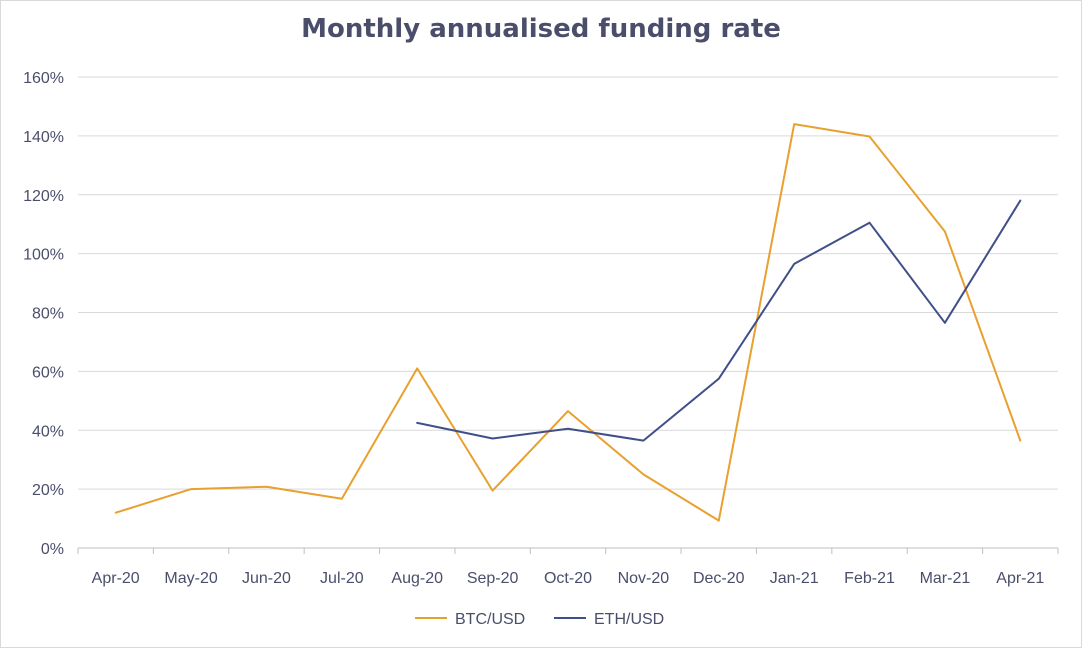 The height and width of the screenshot is (648, 1082). Describe the element at coordinates (43, 137) in the screenshot. I see `y-tick-label: 140%` at that location.